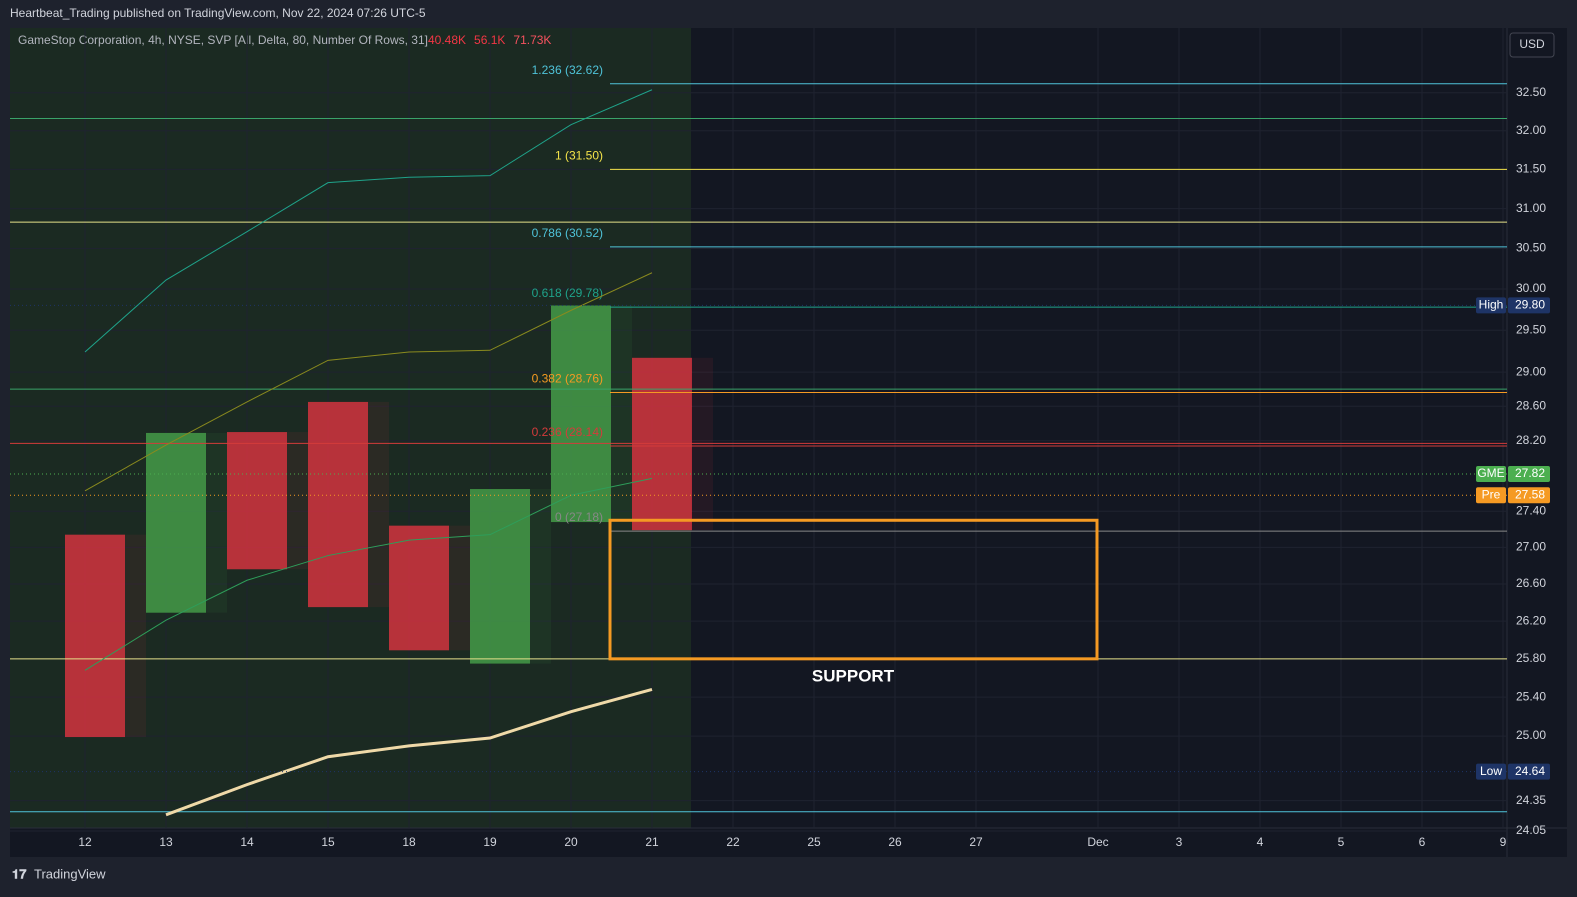  I want to click on x-tick-label: 27, so click(976, 842).